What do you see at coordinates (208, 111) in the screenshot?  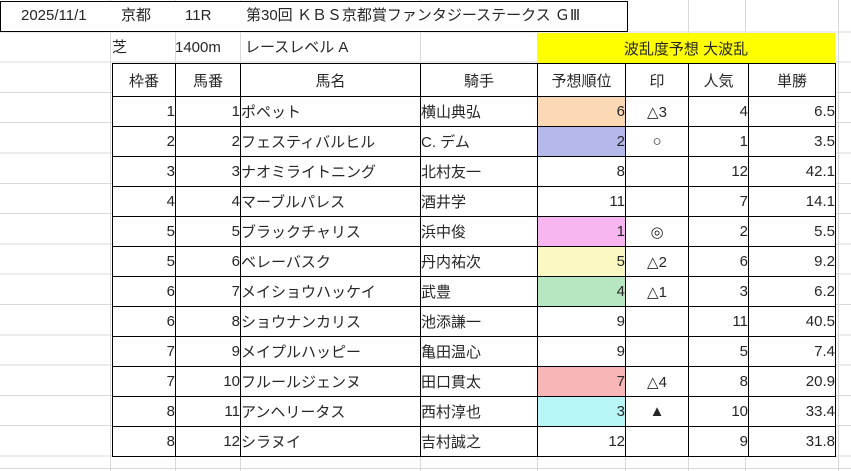 I see `uma-cell: 1` at bounding box center [208, 111].